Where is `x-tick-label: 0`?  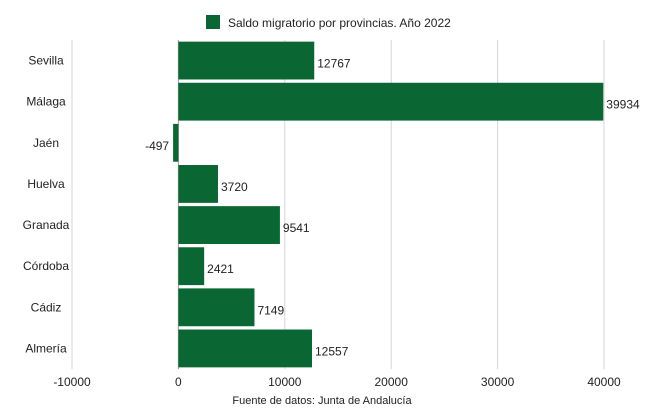 x-tick-label: 0 is located at coordinates (178, 382).